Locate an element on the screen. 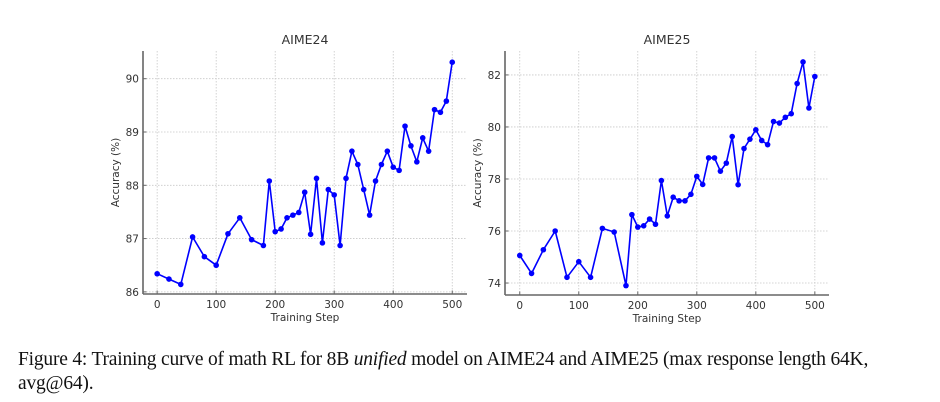 The width and height of the screenshot is (940, 402). y-tick-label: 87 is located at coordinates (132, 240).